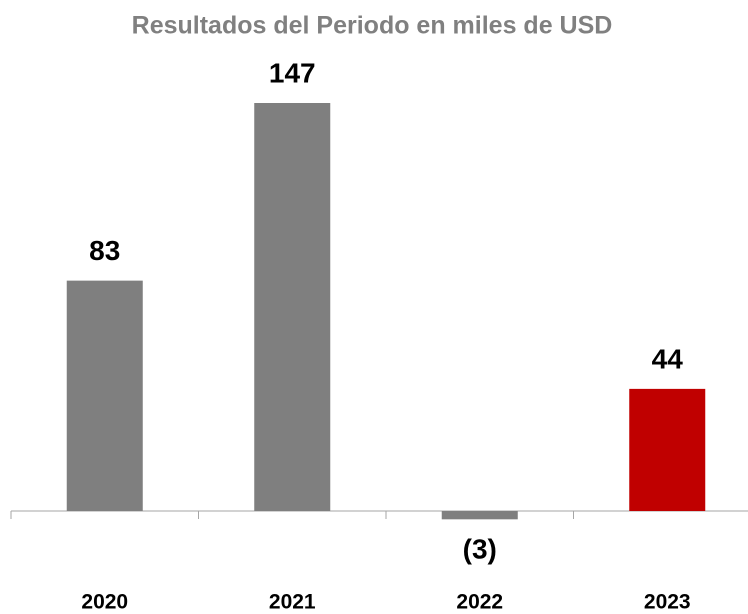 The image size is (748, 614). What do you see at coordinates (479, 602) in the screenshot?
I see `x-tick-label: 2022` at bounding box center [479, 602].